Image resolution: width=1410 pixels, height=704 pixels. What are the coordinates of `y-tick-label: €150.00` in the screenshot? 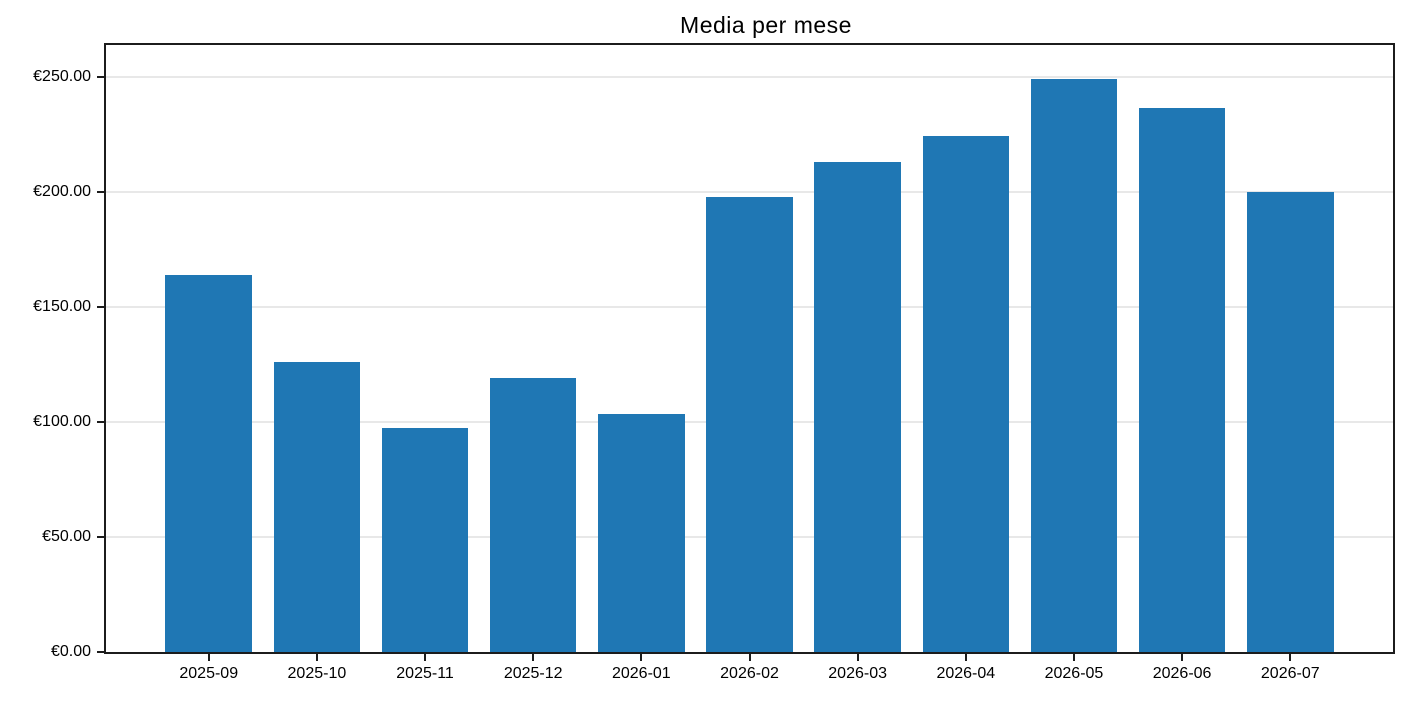 It's located at (62, 306).